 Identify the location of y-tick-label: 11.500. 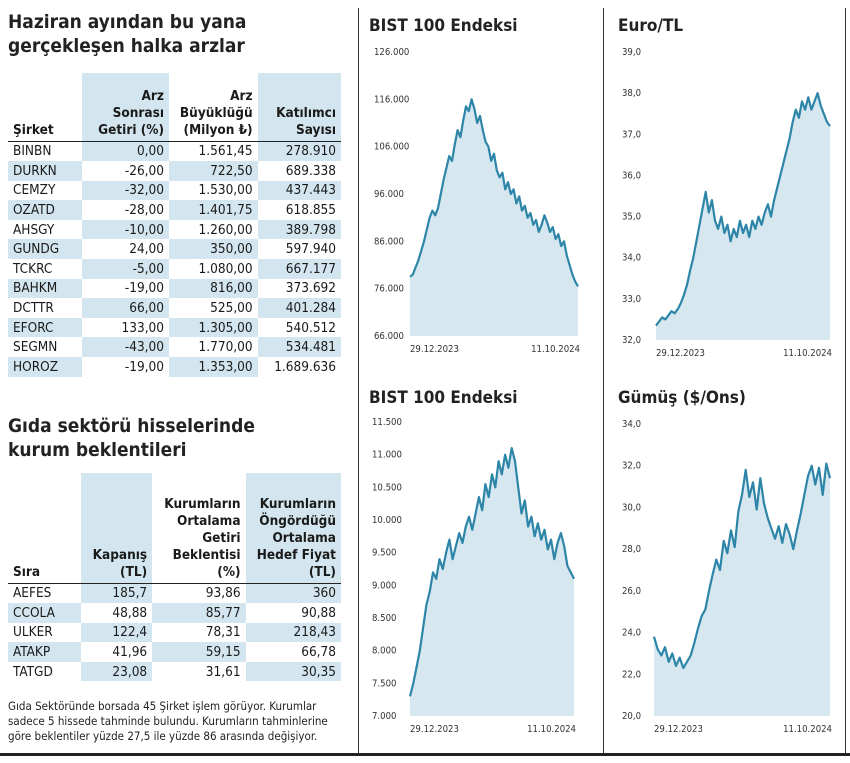
(387, 422).